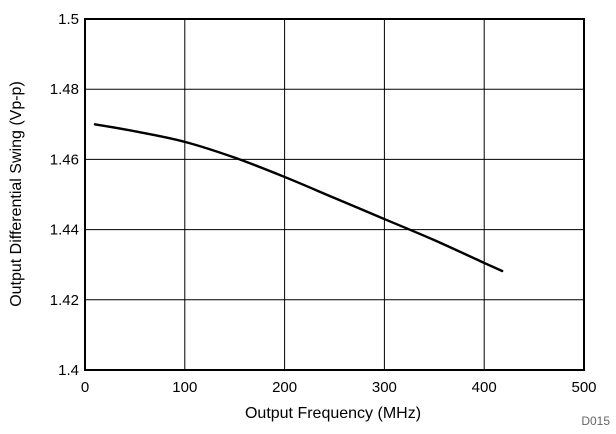 This screenshot has width=616, height=434. What do you see at coordinates (64, 300) in the screenshot?
I see `y-tick-label: 1.42` at bounding box center [64, 300].